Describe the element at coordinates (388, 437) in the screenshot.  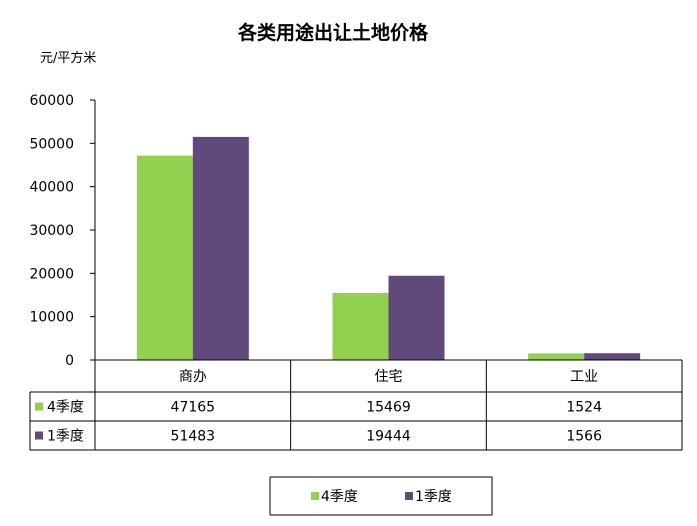
I see `data-value-label: 19444` at that location.